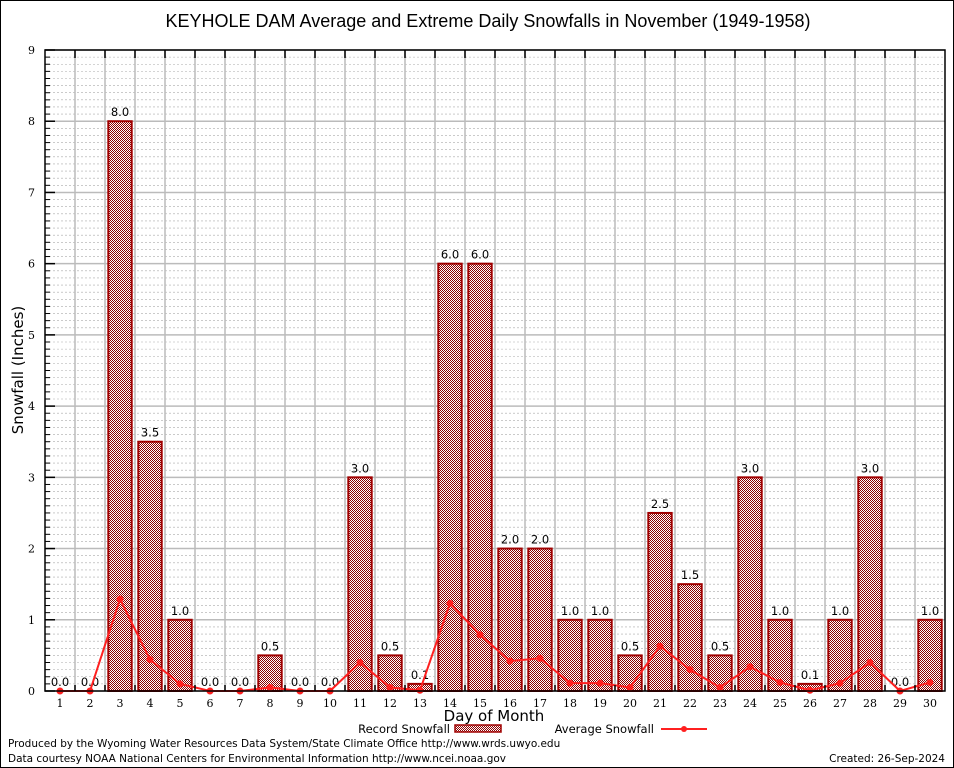 The height and width of the screenshot is (768, 954). What do you see at coordinates (494, 716) in the screenshot?
I see `x-axis-label: Day of Month` at bounding box center [494, 716].